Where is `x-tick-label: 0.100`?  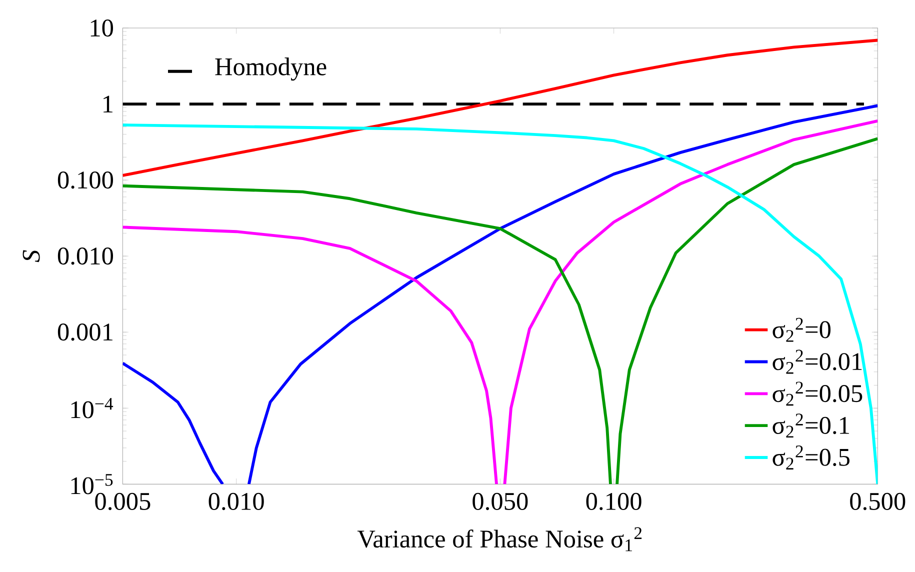
x-tick-label: 0.100 is located at coordinates (614, 501).